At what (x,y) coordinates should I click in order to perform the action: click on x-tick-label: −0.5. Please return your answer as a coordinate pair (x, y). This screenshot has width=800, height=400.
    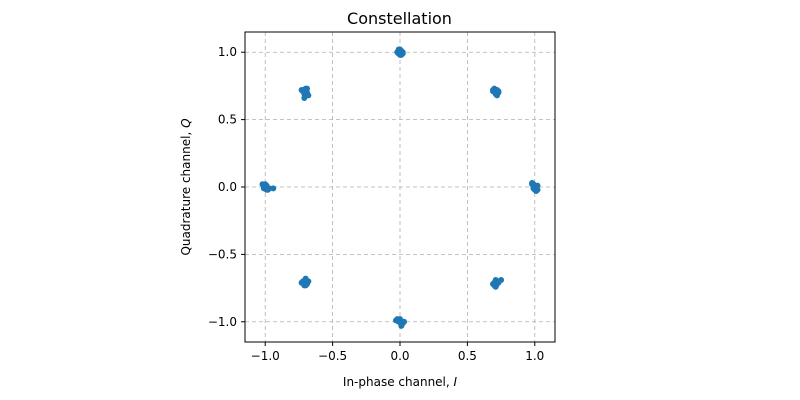
    Looking at the image, I should click on (332, 356).